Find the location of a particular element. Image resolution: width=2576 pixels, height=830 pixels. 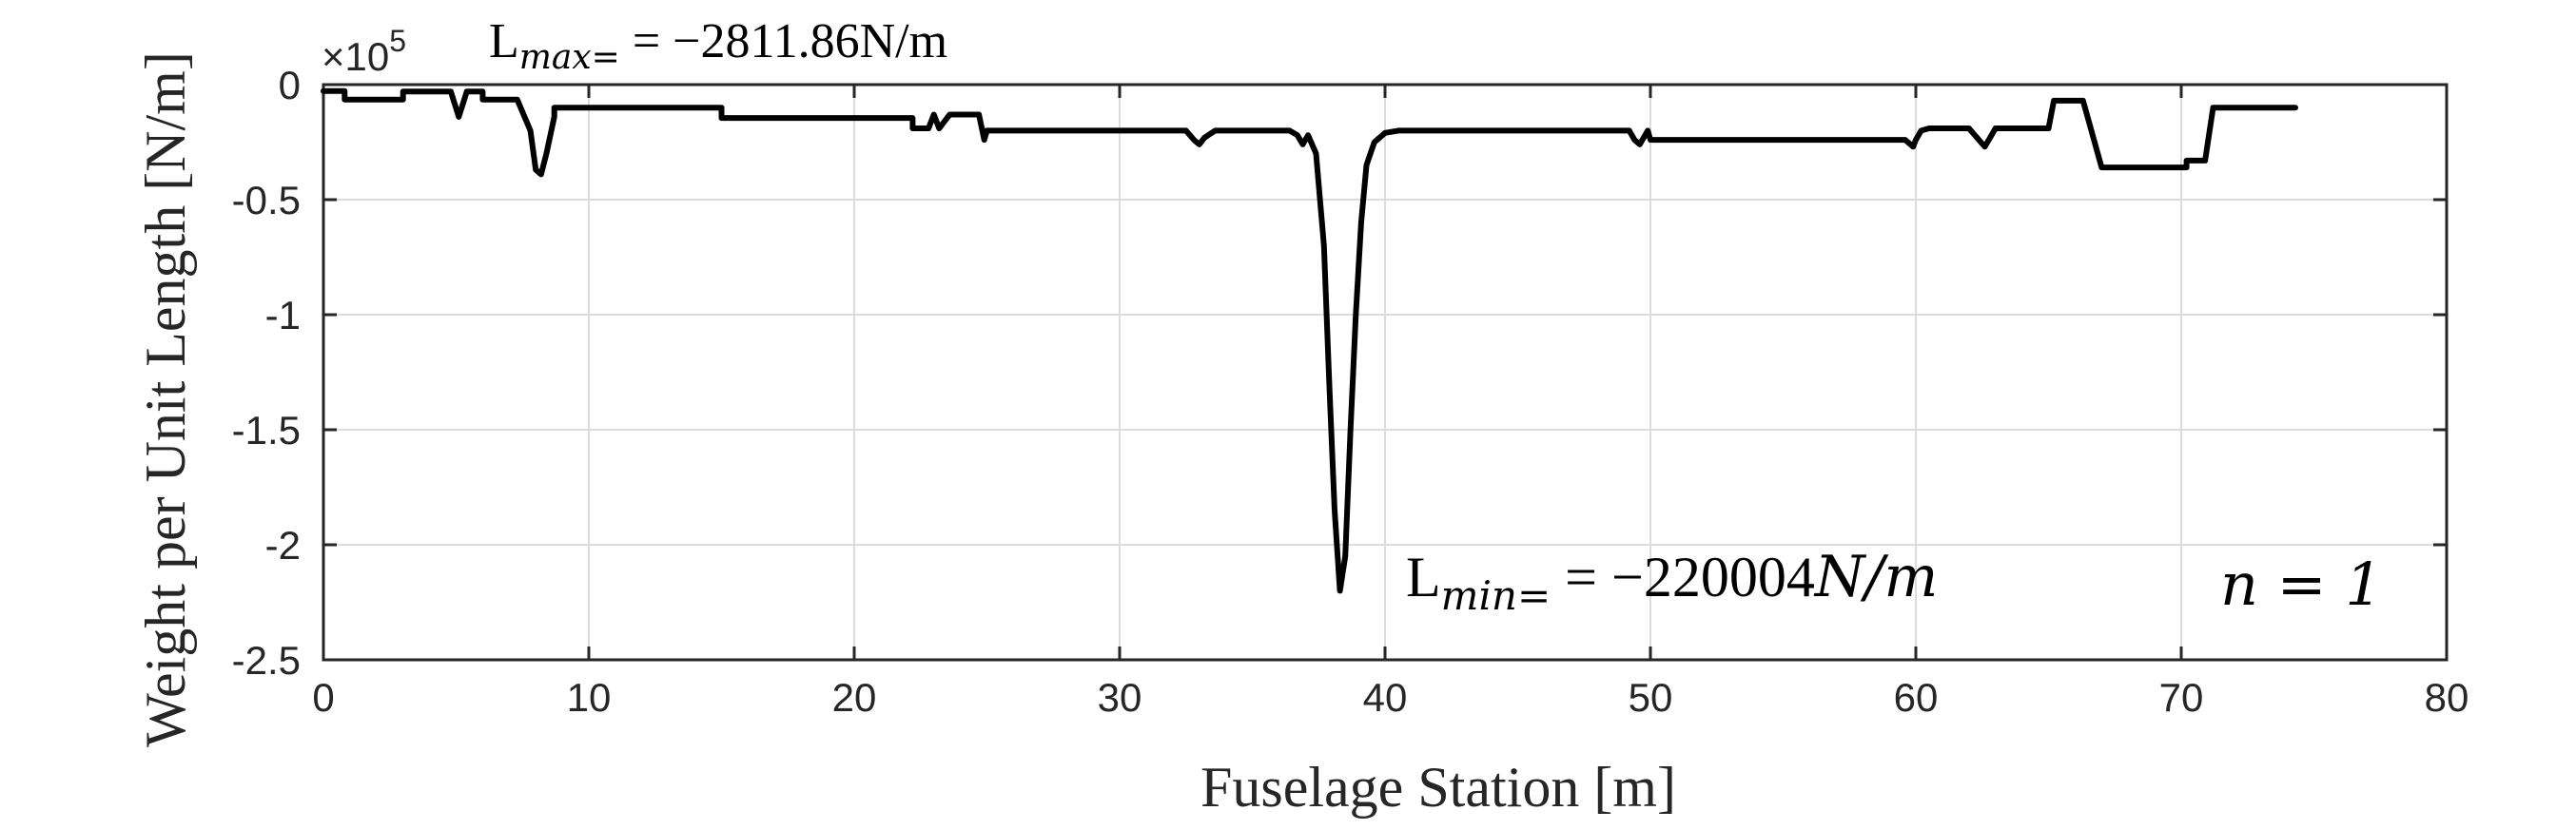

y-tick-label: -1.5 is located at coordinates (267, 430).